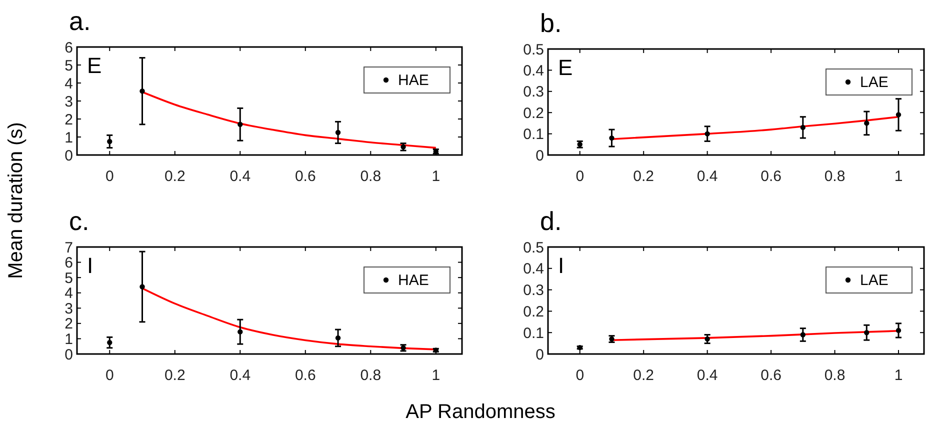  I want to click on y-tick-label: 7, so click(68, 247).